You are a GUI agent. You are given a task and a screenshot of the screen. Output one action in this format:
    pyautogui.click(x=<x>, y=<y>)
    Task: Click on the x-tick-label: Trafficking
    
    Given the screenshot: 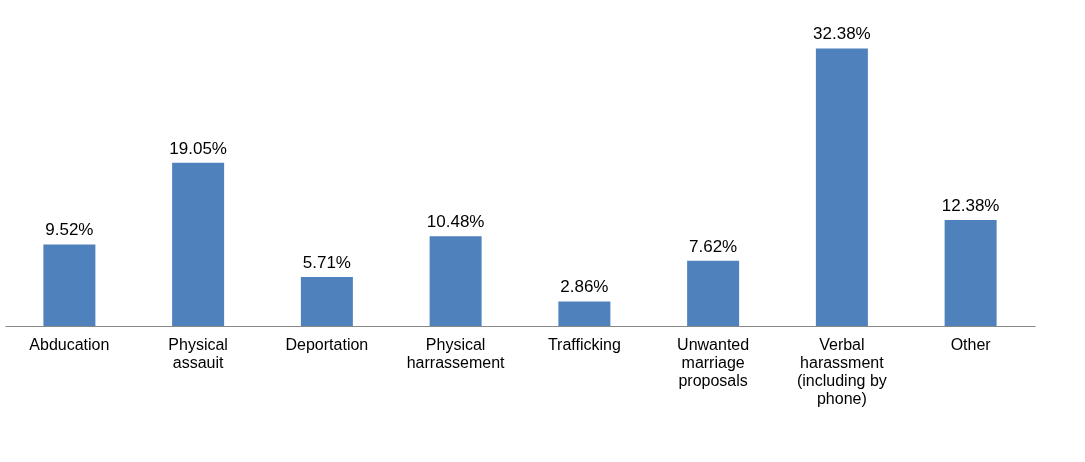 What is the action you would take?
    pyautogui.click(x=584, y=344)
    